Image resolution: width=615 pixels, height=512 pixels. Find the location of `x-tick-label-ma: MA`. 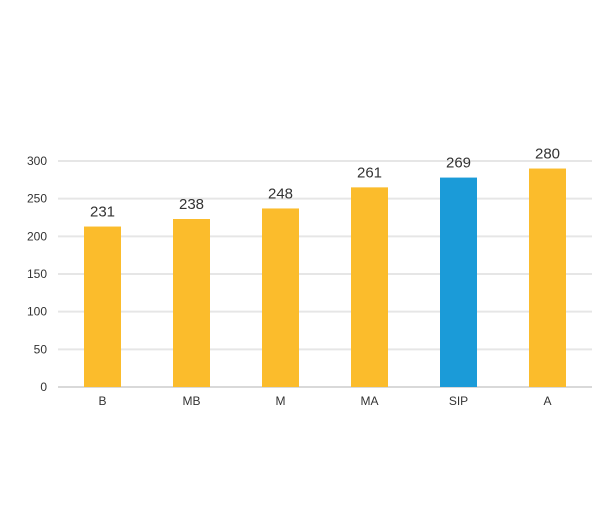

x-tick-label-ma: MA is located at coordinates (370, 401).